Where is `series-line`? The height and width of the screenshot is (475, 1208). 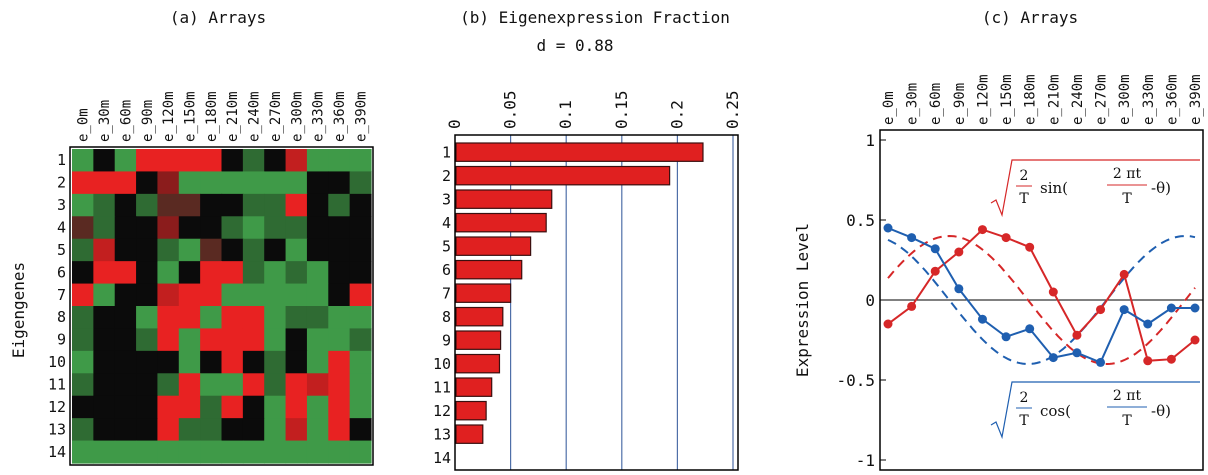
series-line is located at coordinates (1041, 295).